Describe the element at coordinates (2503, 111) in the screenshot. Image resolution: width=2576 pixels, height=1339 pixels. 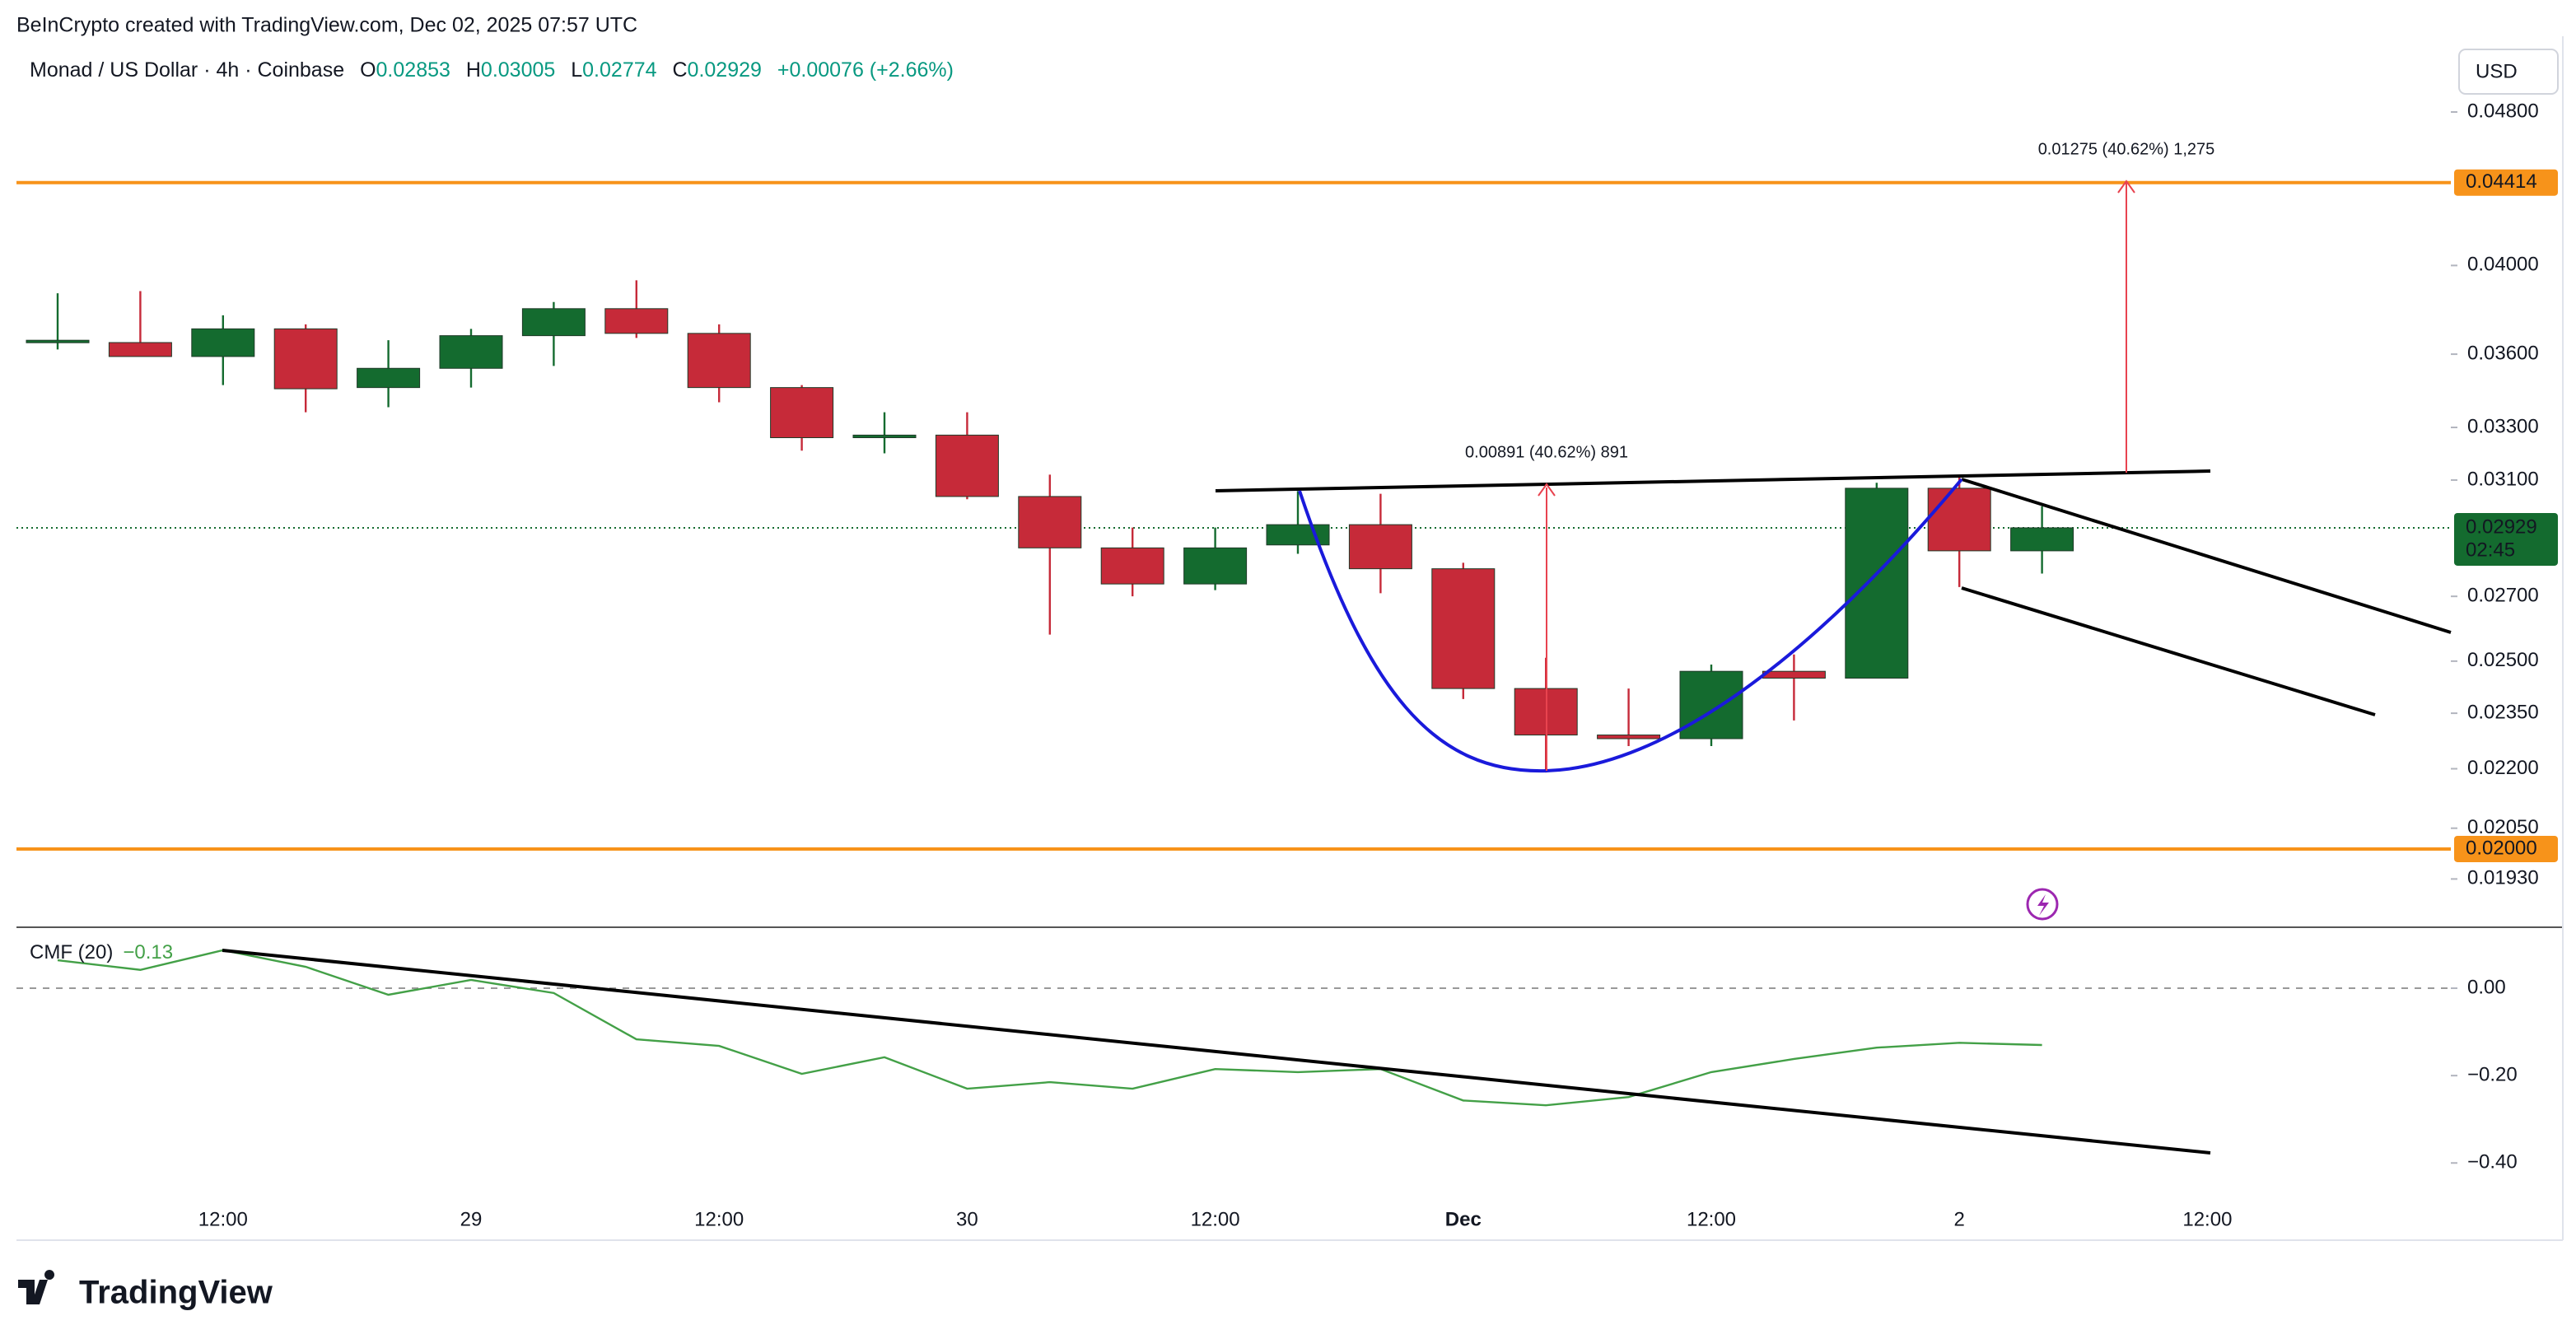
I see `y-tick-label: 0.04800` at that location.